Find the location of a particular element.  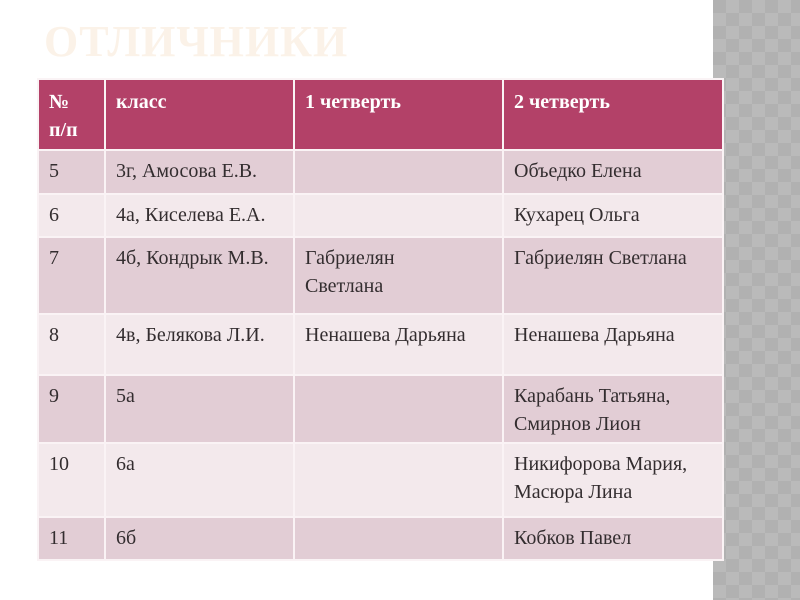

cell-quarter-2: Никифорова Мария, Масюра Лина is located at coordinates (613, 479).